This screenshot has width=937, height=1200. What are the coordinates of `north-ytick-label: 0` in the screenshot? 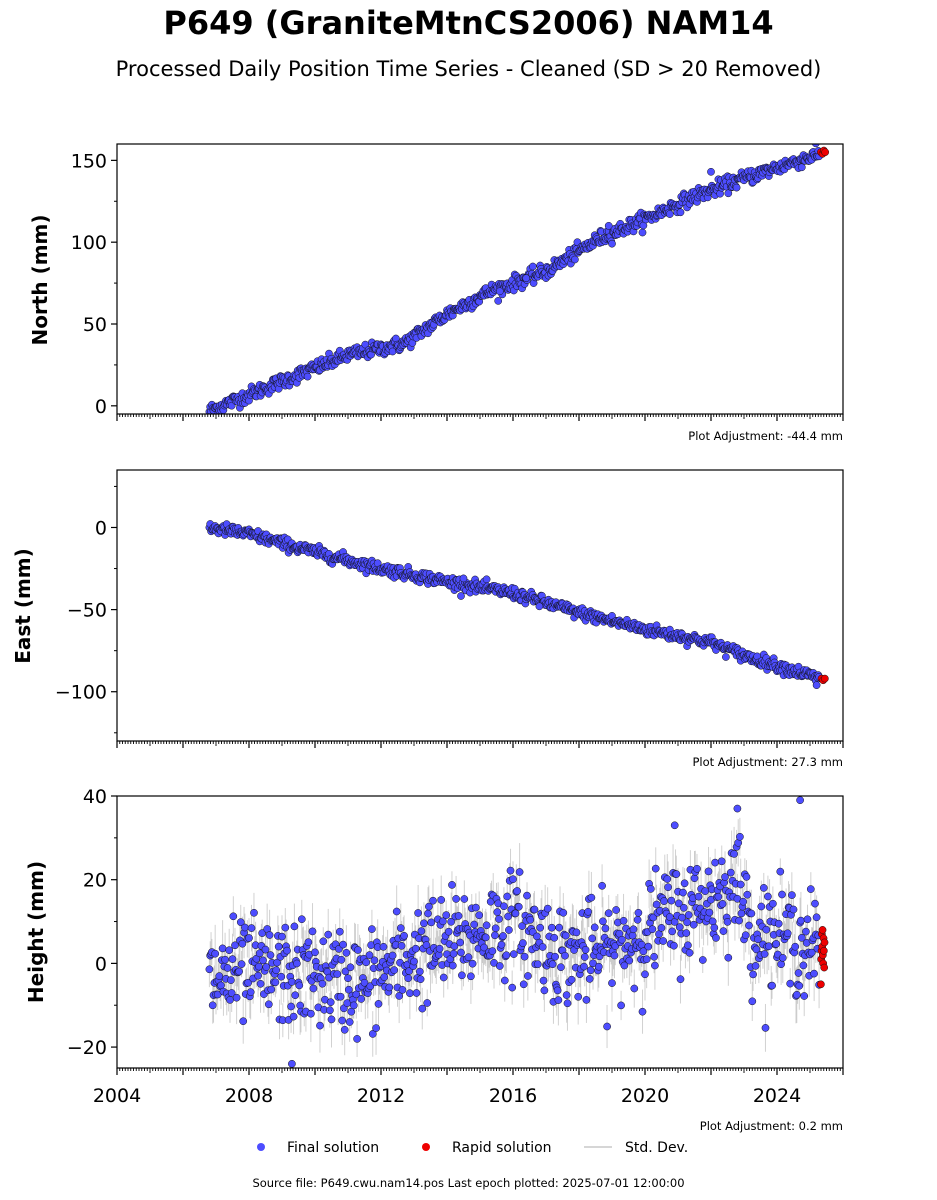 It's located at (101, 407).